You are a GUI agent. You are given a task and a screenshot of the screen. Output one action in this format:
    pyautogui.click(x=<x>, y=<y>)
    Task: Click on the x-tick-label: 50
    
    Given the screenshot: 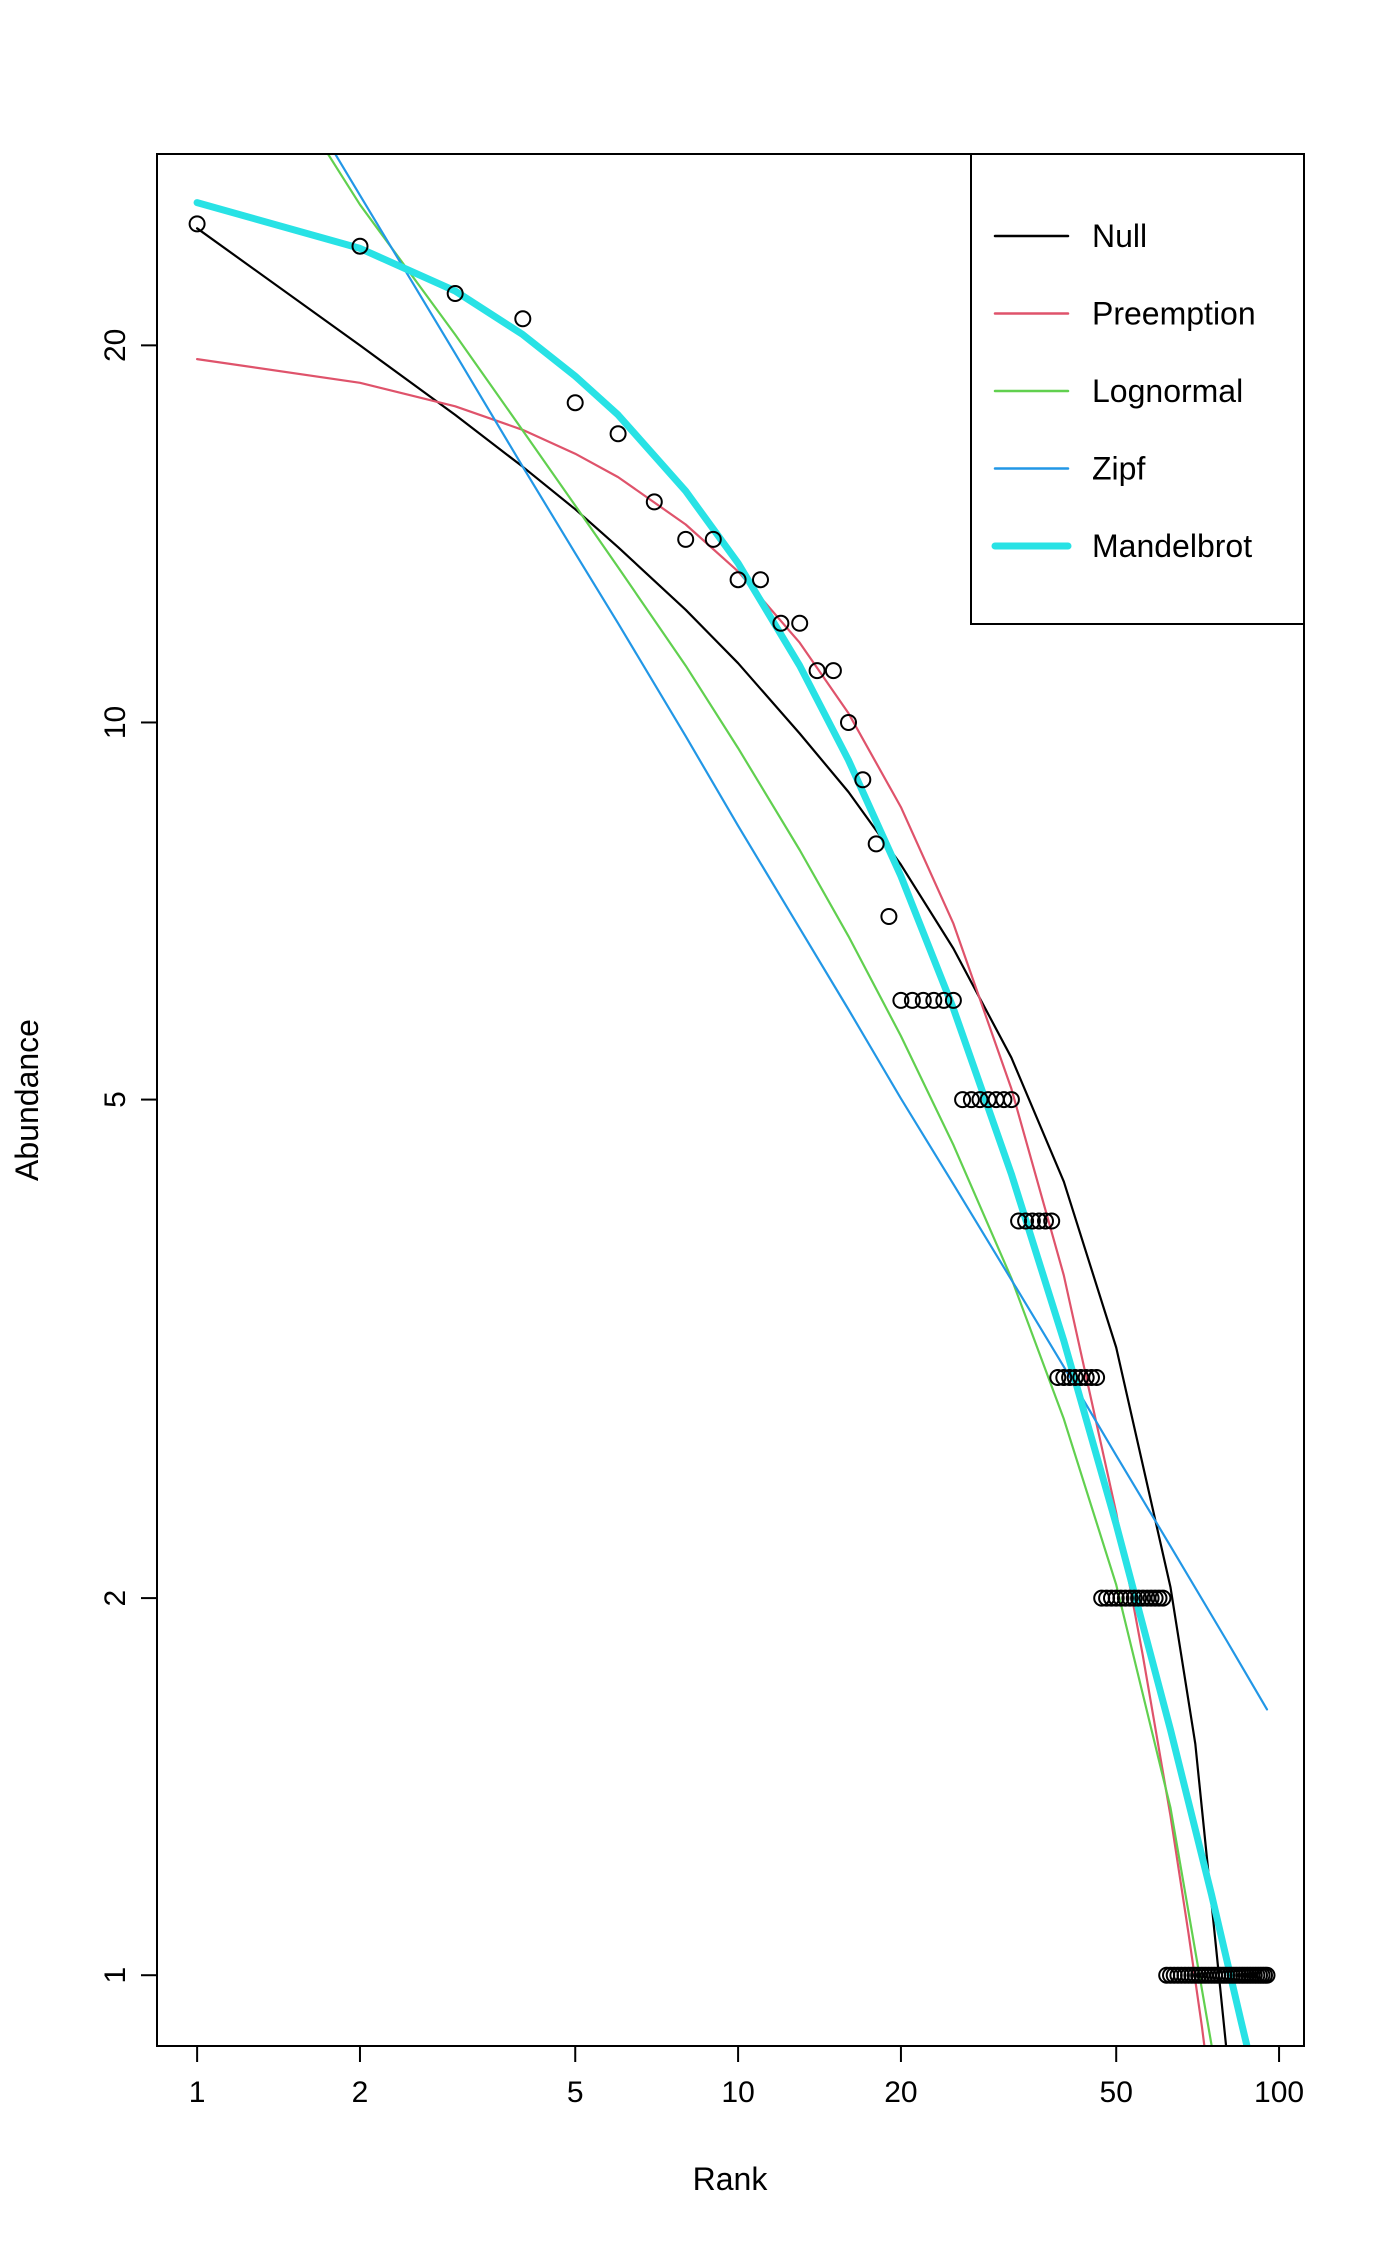 What is the action you would take?
    pyautogui.click(x=1116, y=2092)
    